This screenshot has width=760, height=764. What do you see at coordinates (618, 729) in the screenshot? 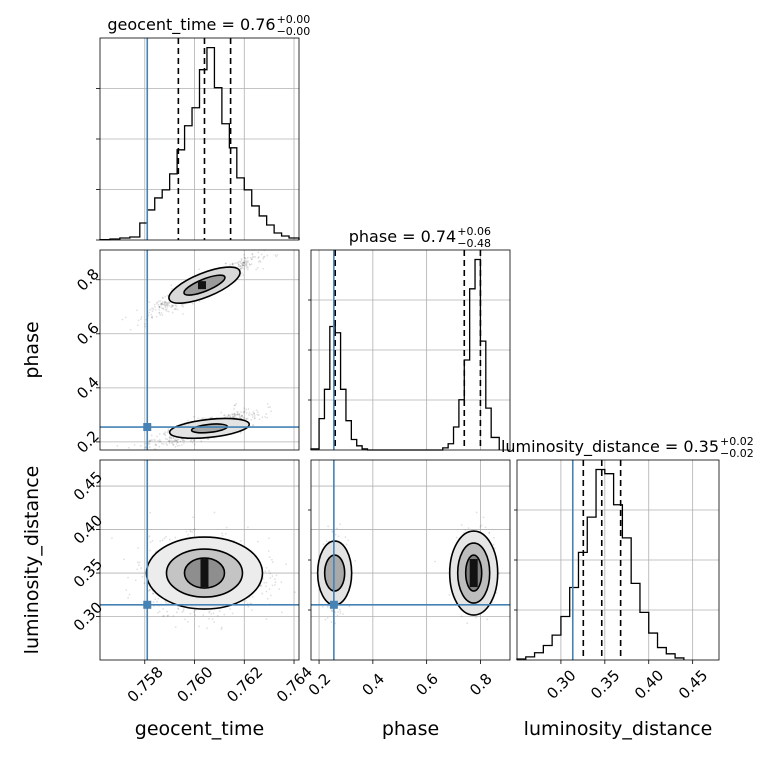
I see `x-axis-label-luminosity_distance: luminosity_distance` at bounding box center [618, 729].